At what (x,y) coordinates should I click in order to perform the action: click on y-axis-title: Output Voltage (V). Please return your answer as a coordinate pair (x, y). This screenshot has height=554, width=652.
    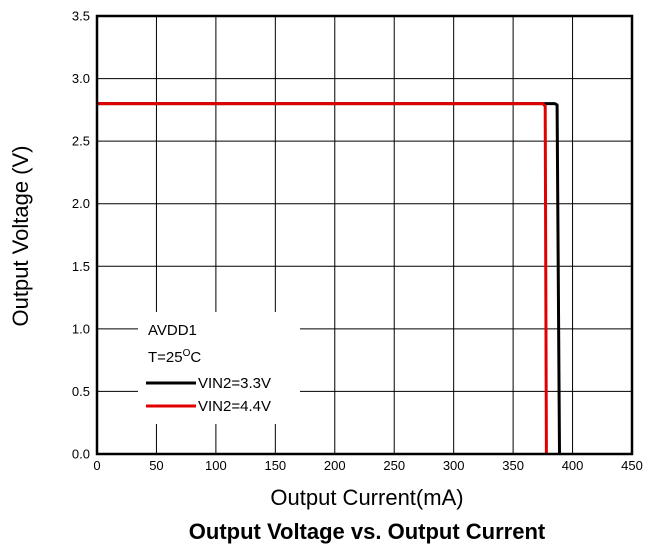
    Looking at the image, I should click on (20, 236).